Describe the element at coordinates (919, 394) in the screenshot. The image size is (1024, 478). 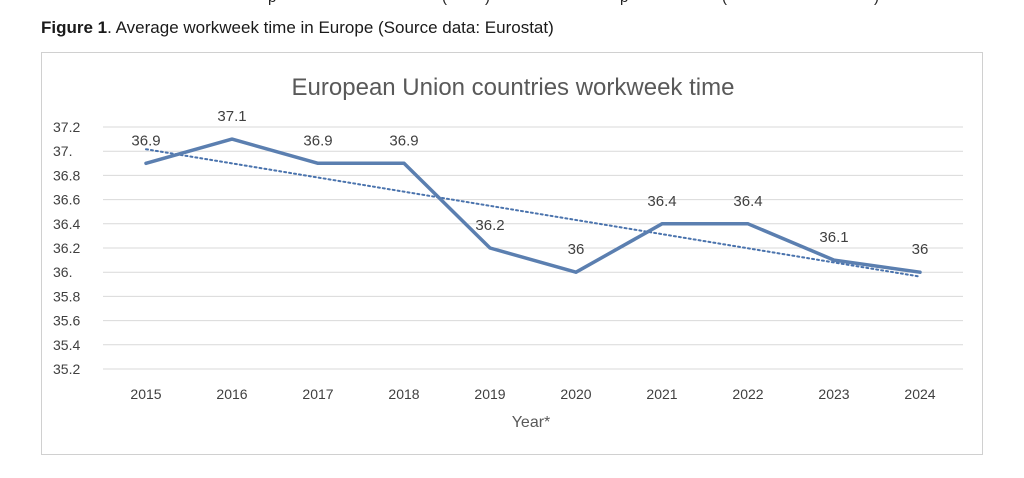
I see `x-tick-label: 2024` at that location.